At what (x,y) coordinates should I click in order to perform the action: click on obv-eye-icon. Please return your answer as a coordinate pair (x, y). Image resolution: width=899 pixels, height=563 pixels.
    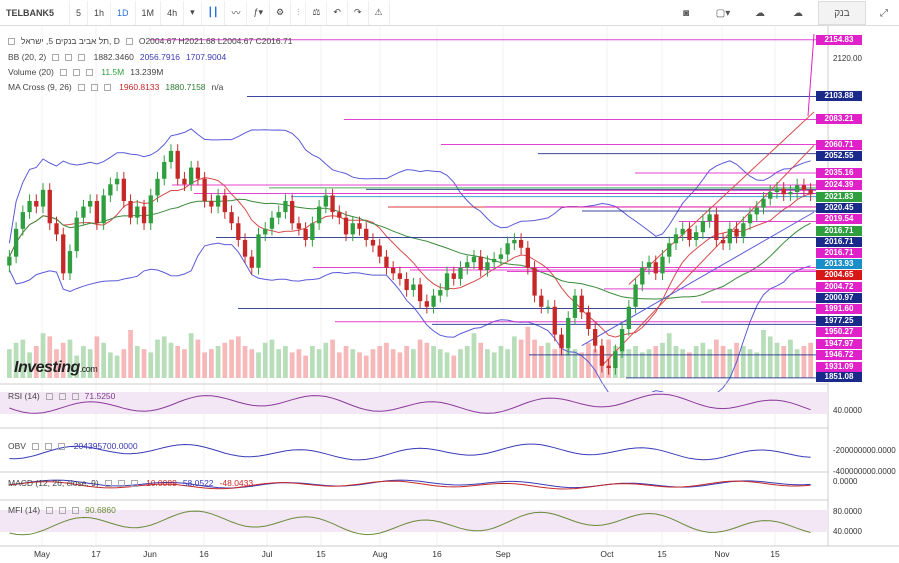
    Looking at the image, I should click on (35, 447).